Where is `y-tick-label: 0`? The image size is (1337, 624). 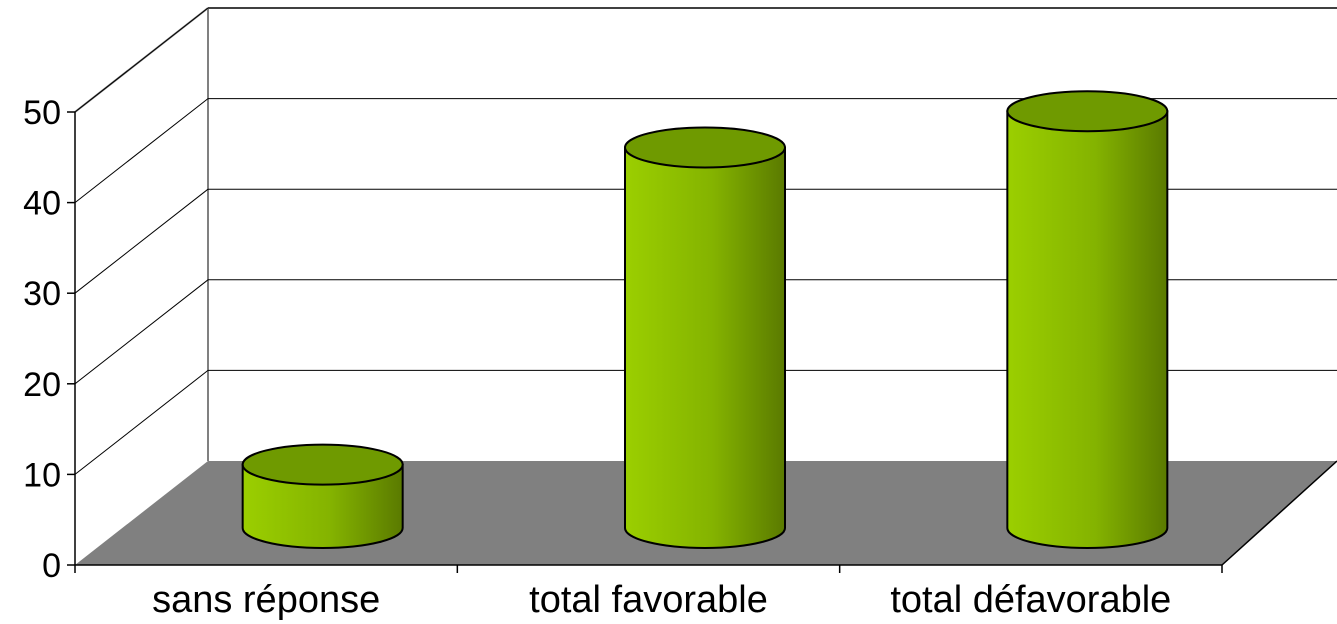 y-tick-label: 0 is located at coordinates (51, 566).